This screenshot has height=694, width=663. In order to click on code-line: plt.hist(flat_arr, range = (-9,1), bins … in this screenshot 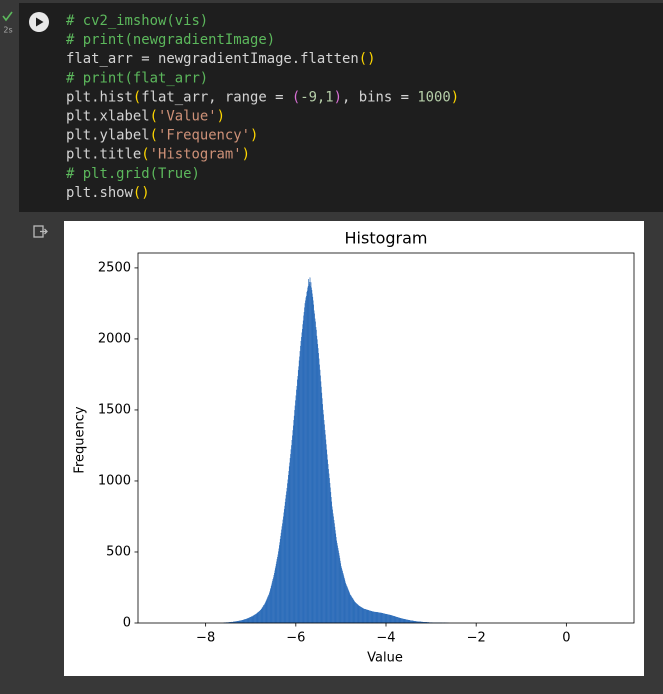, I will do `click(262, 97)`.